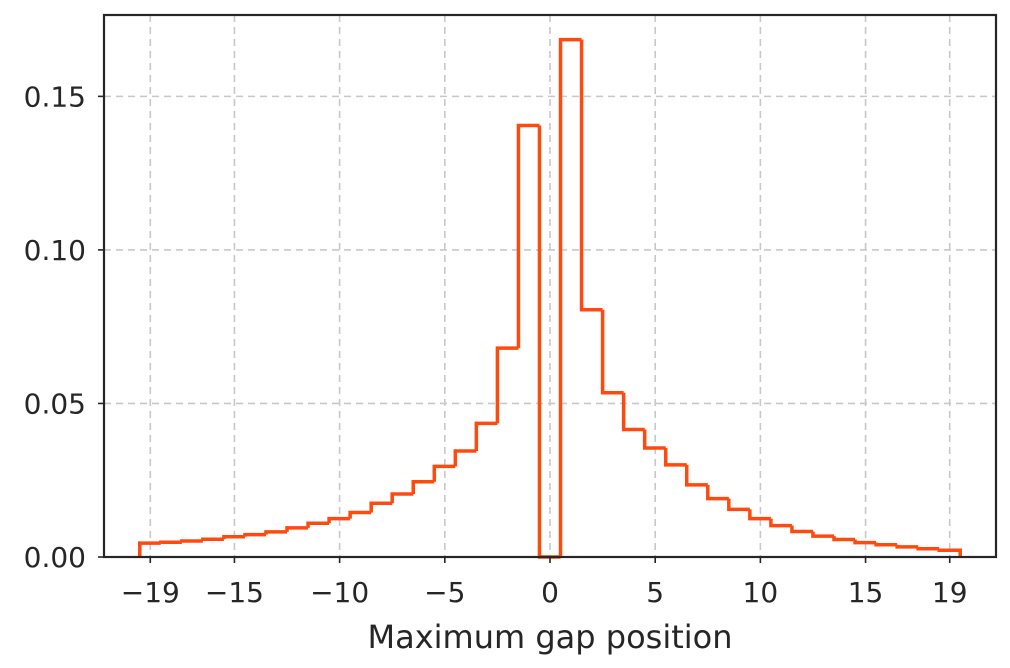 This screenshot has height=668, width=1010. Describe the element at coordinates (550, 637) in the screenshot. I see `x-axis-title: Maximum gap position` at that location.